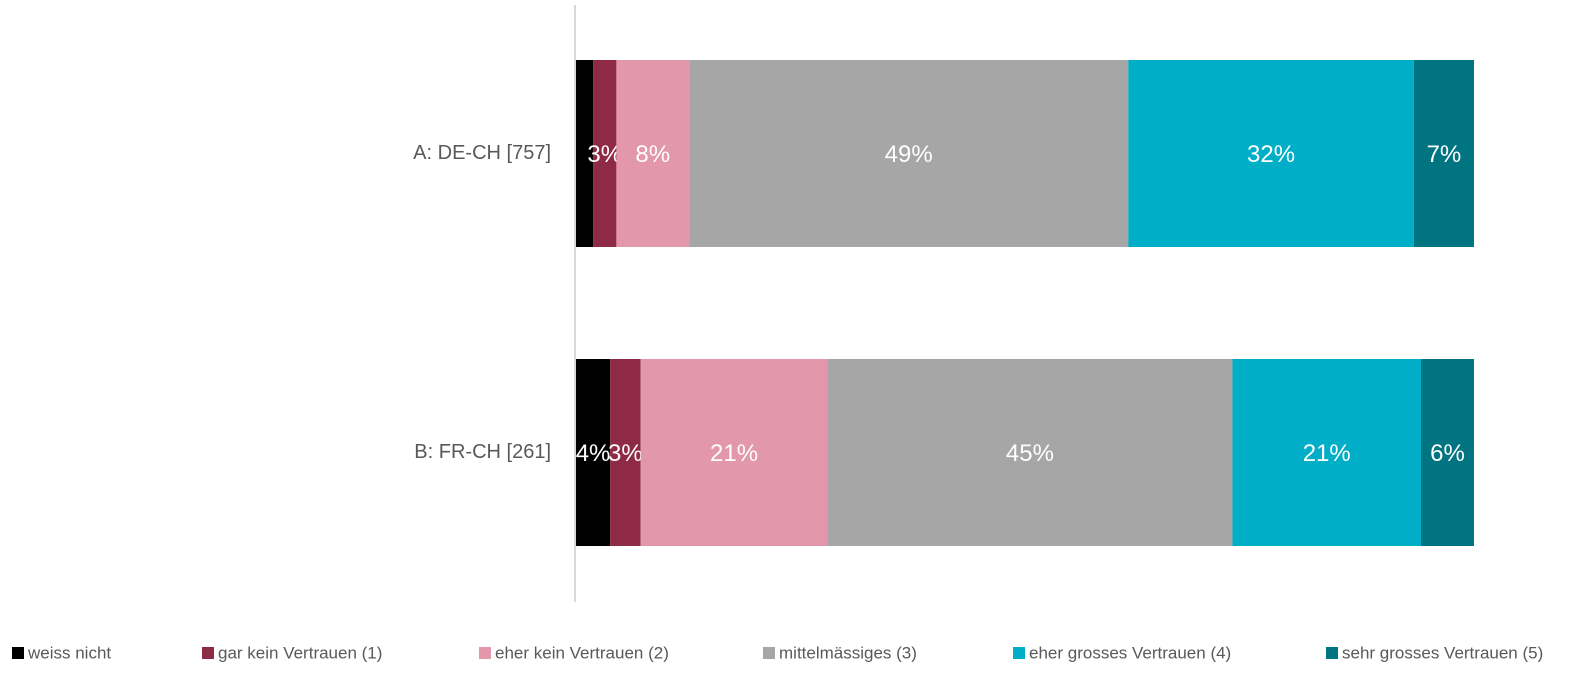 This screenshot has width=1593, height=676. What do you see at coordinates (300, 652) in the screenshot?
I see `legend-label: gar kein Vertrauen (1)` at bounding box center [300, 652].